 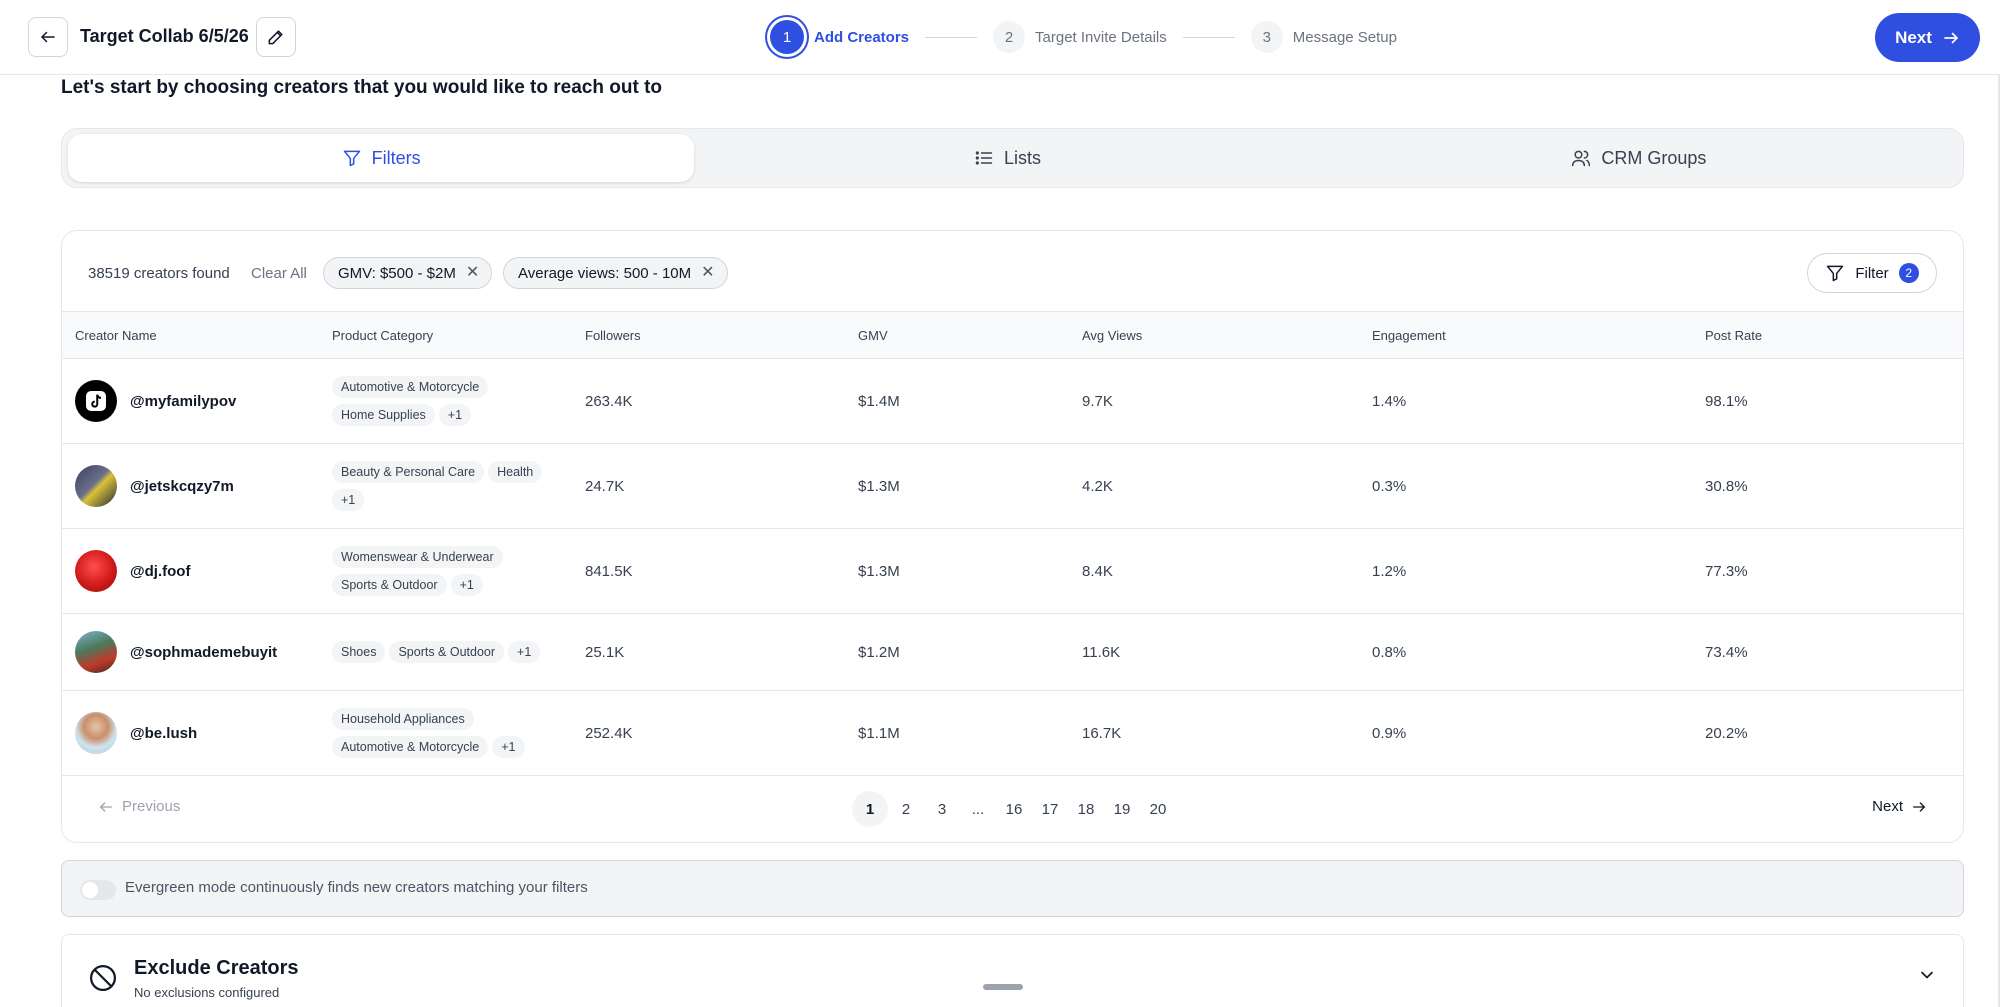 What do you see at coordinates (1872, 273) in the screenshot?
I see `filter-button: Filter 2` at bounding box center [1872, 273].